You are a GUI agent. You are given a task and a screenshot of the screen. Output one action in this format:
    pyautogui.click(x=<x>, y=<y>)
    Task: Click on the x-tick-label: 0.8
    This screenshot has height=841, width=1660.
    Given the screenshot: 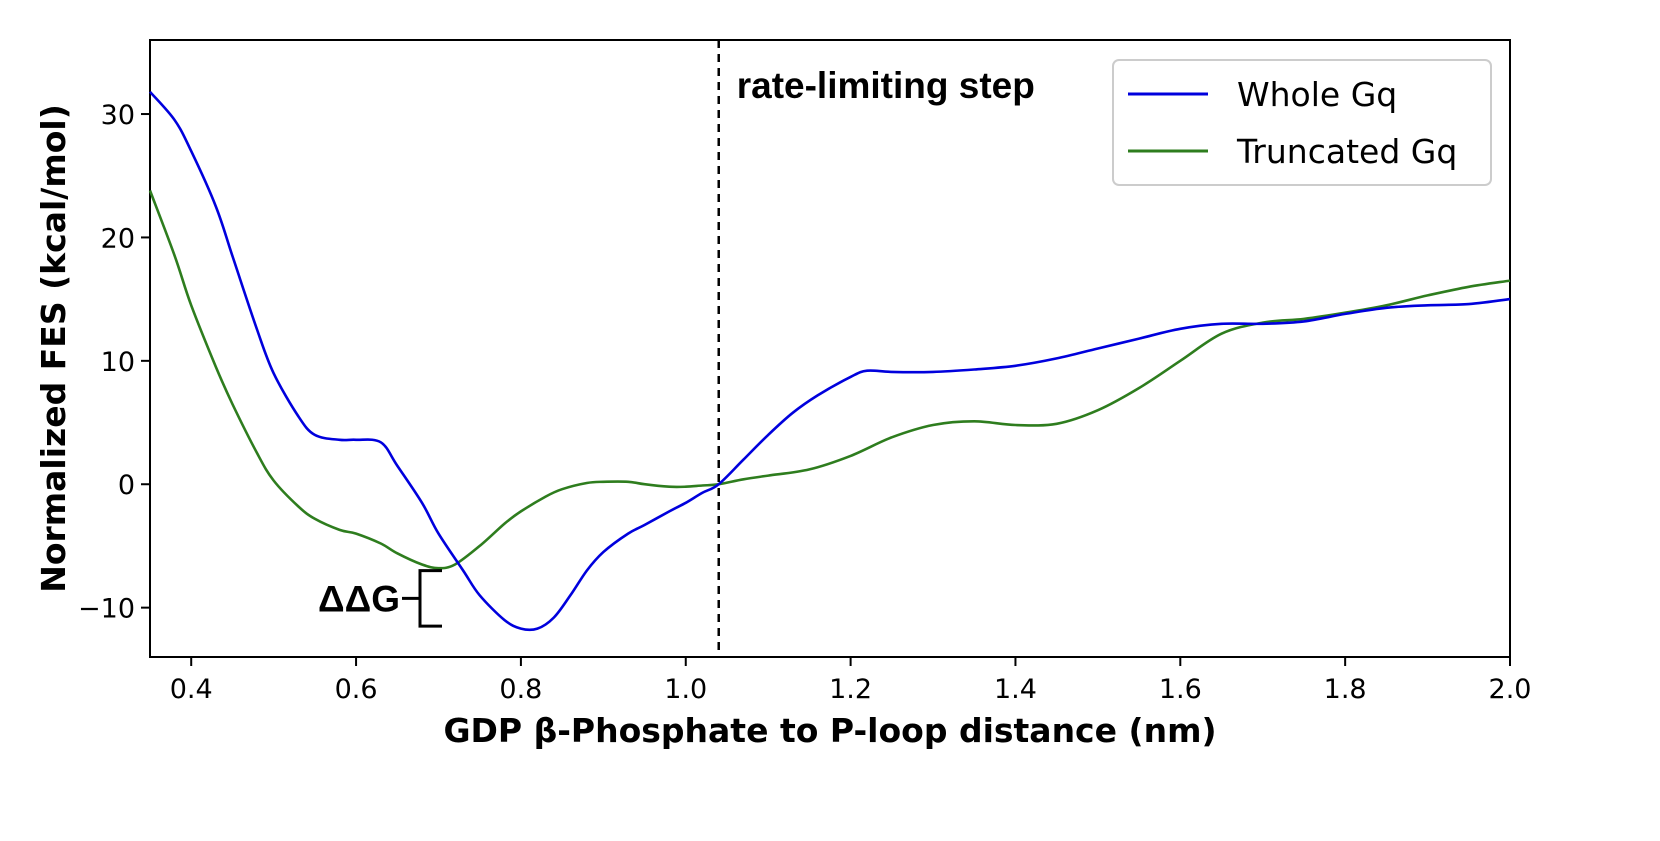 What is the action you would take?
    pyautogui.click(x=520, y=689)
    